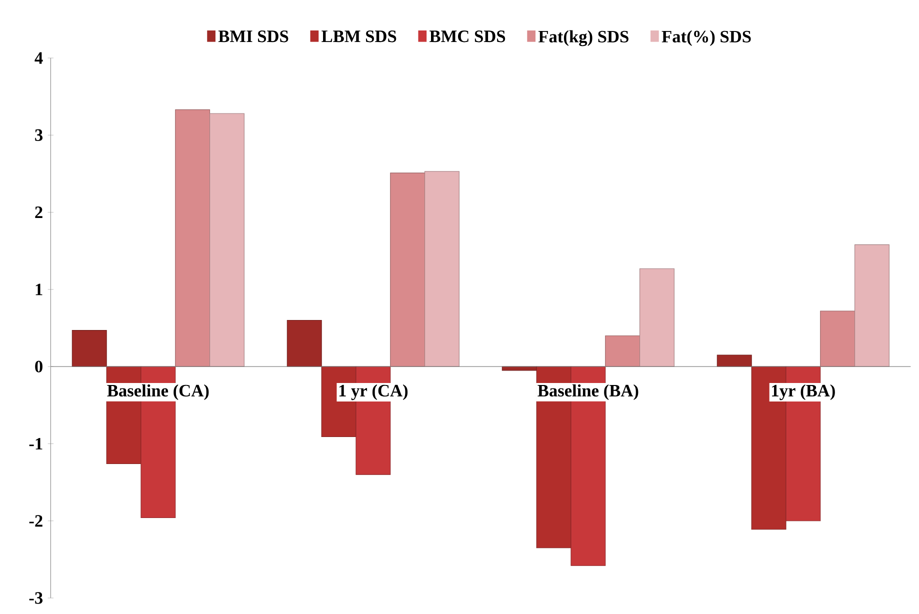 This screenshot has height=614, width=919. I want to click on legend-label: LBM SDS, so click(359, 36).